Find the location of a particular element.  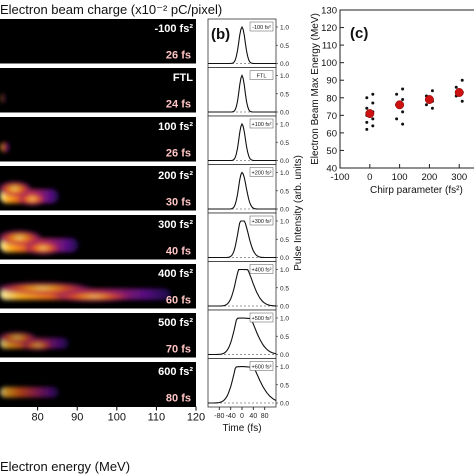

chart-frame is located at coordinates (406, 89).